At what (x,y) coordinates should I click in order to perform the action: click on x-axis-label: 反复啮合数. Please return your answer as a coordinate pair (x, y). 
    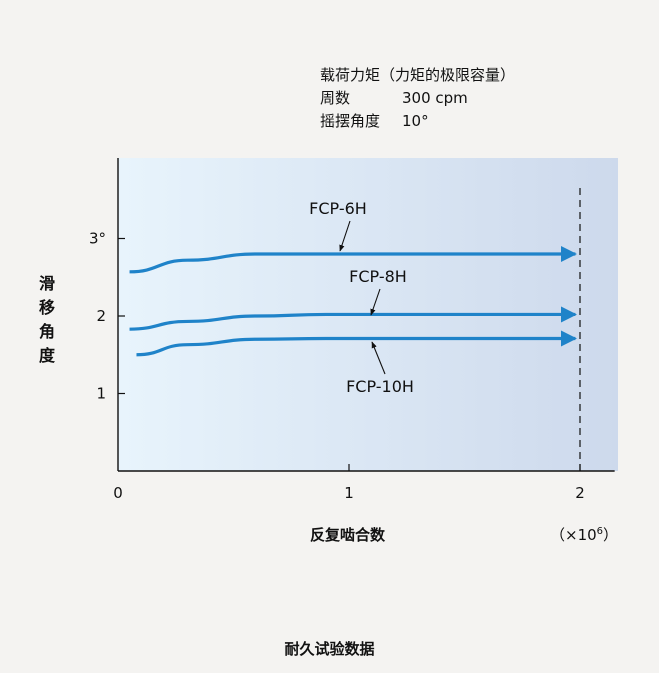
    Looking at the image, I should click on (348, 535).